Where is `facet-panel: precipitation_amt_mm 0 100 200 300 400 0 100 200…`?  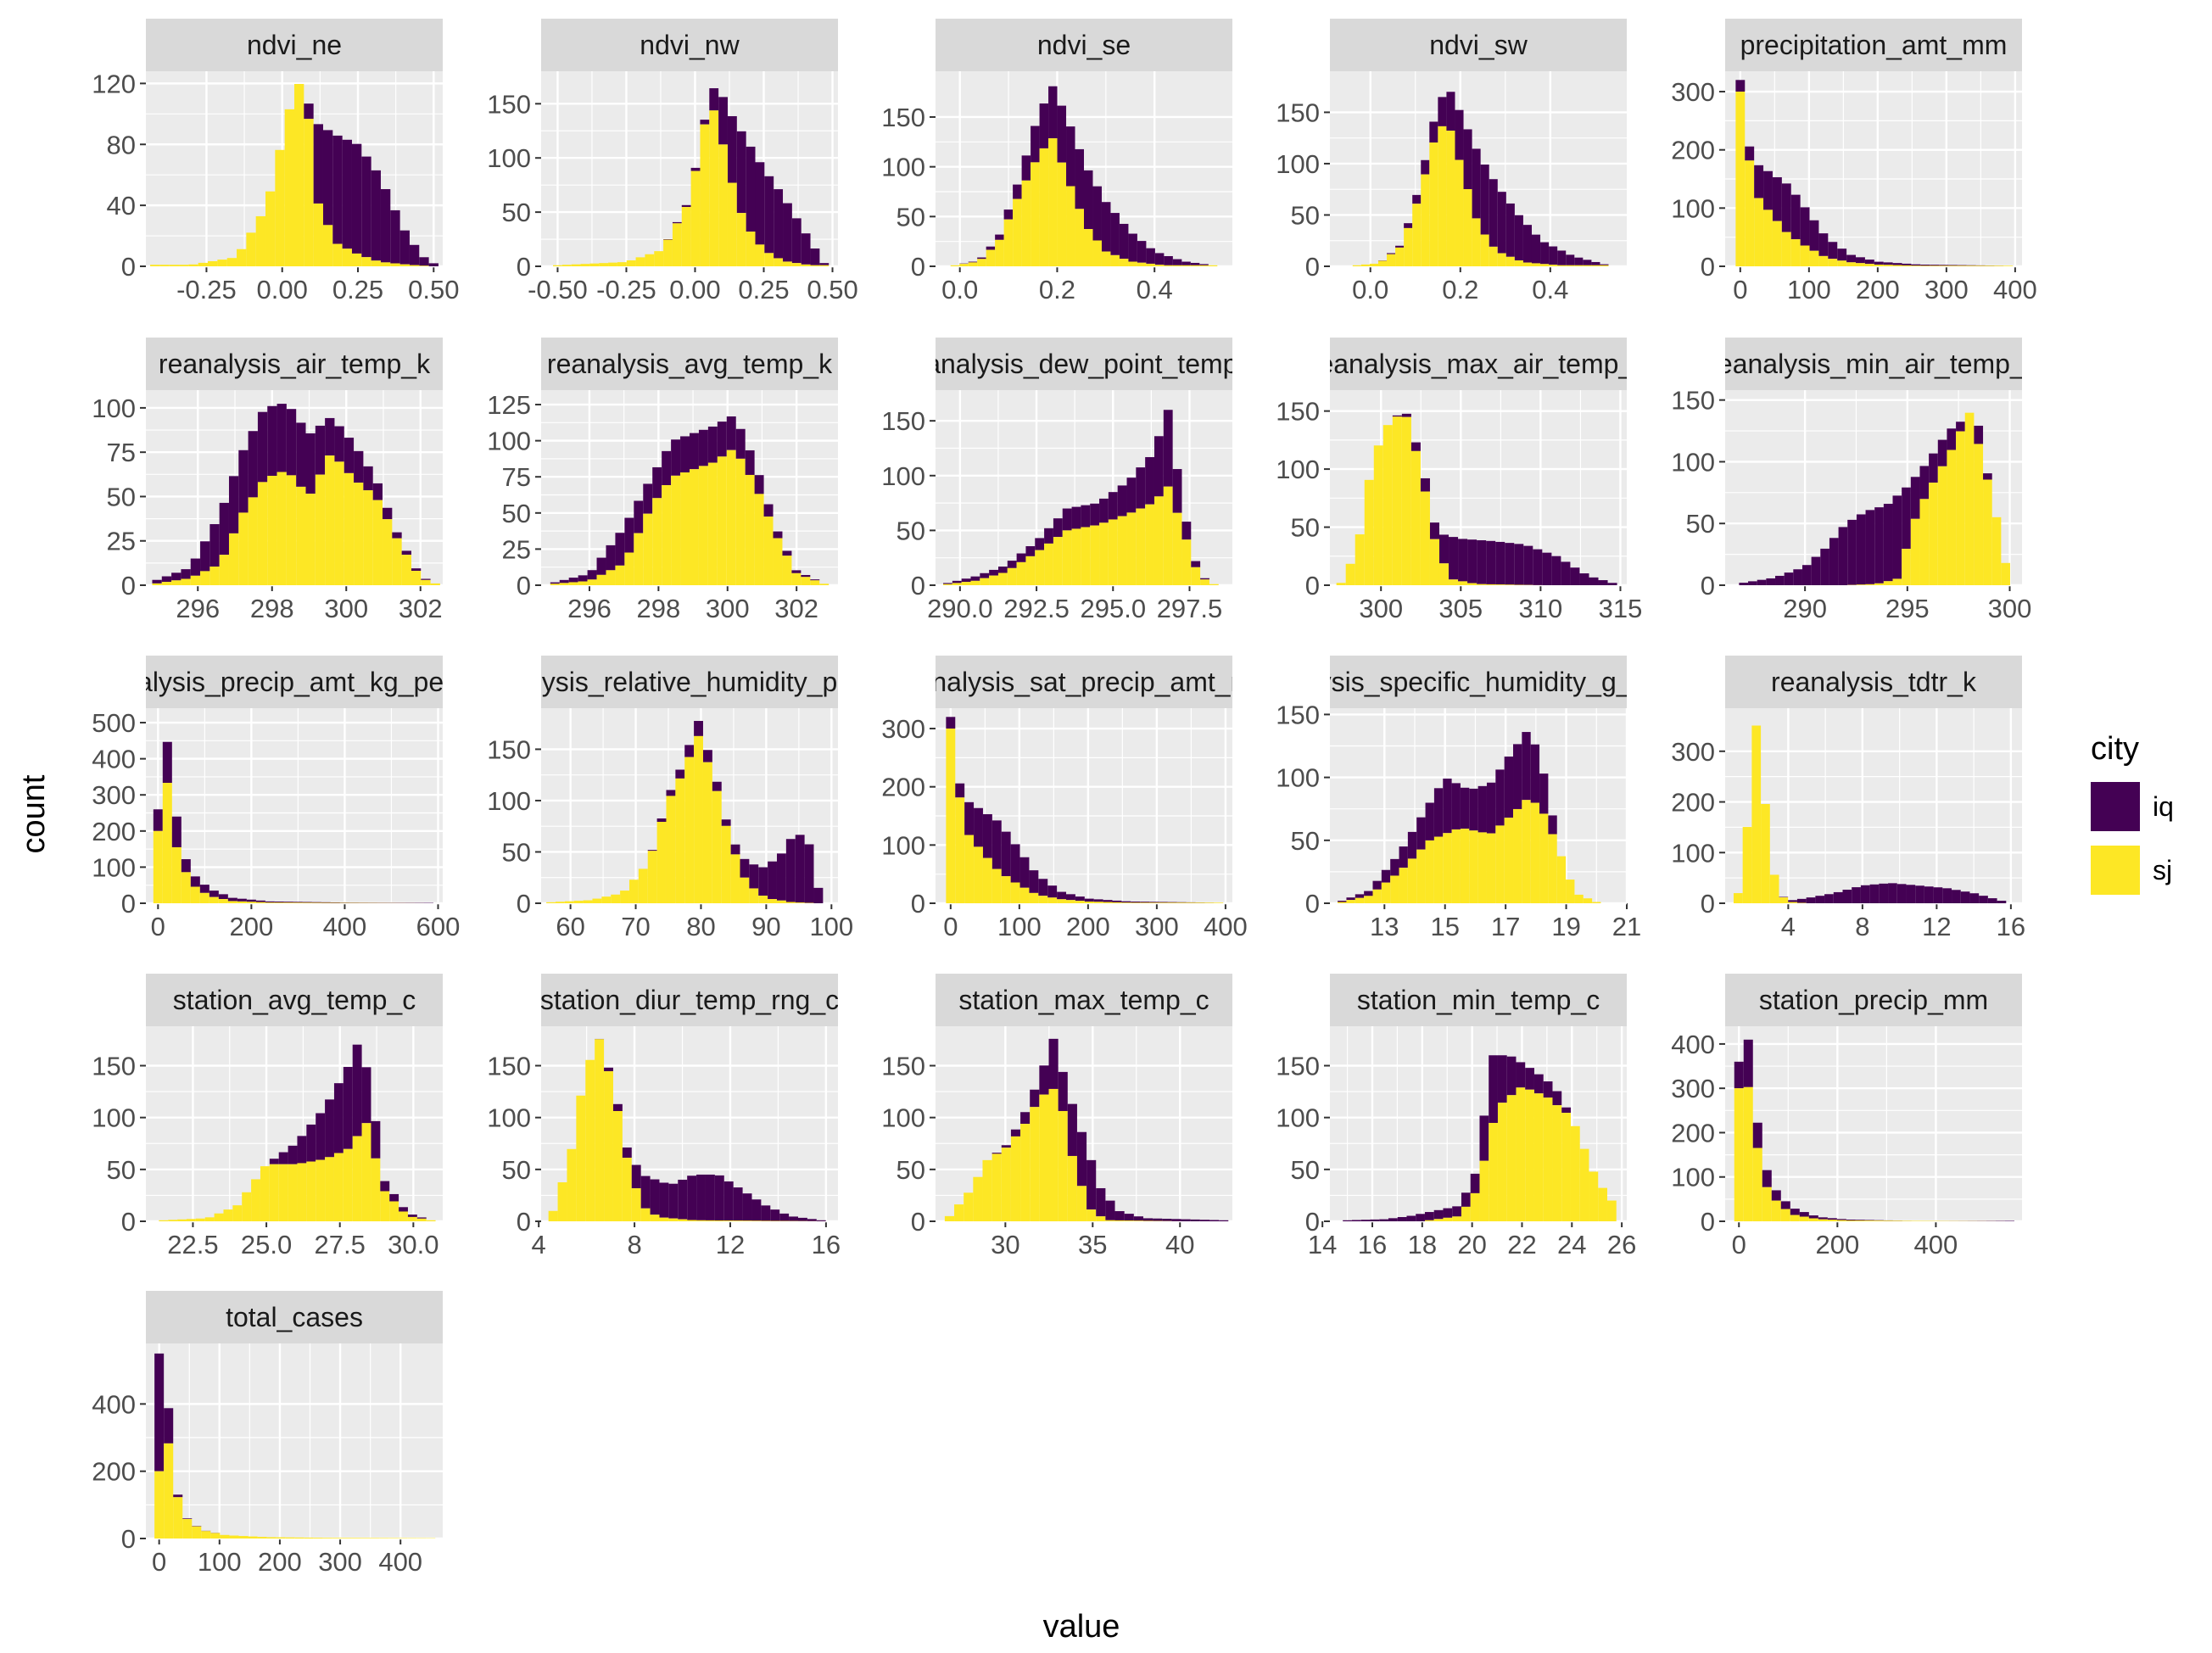 facet-panel: precipitation_amt_mm 0 100 200 300 400 0 100 200… is located at coordinates (1854, 161).